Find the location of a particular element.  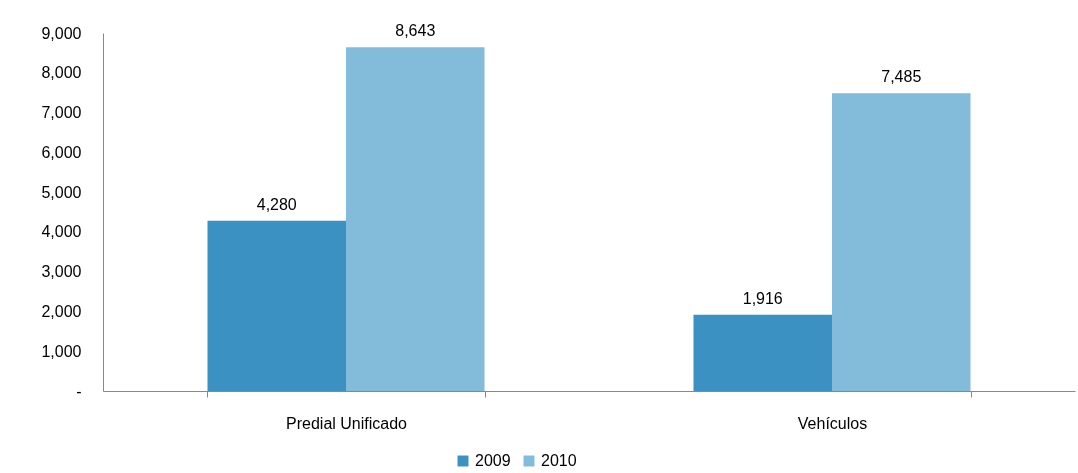

data-label: 8,643 is located at coordinates (415, 31).